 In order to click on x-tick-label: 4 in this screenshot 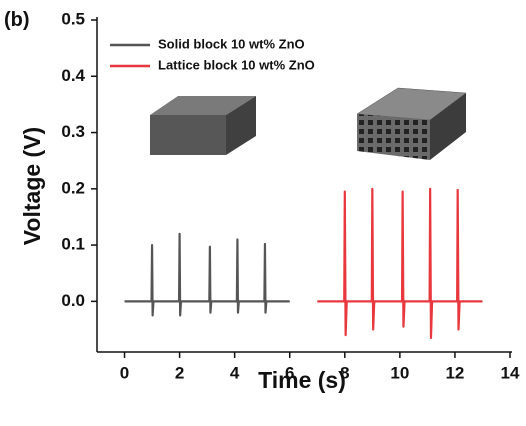, I will do `click(235, 372)`.